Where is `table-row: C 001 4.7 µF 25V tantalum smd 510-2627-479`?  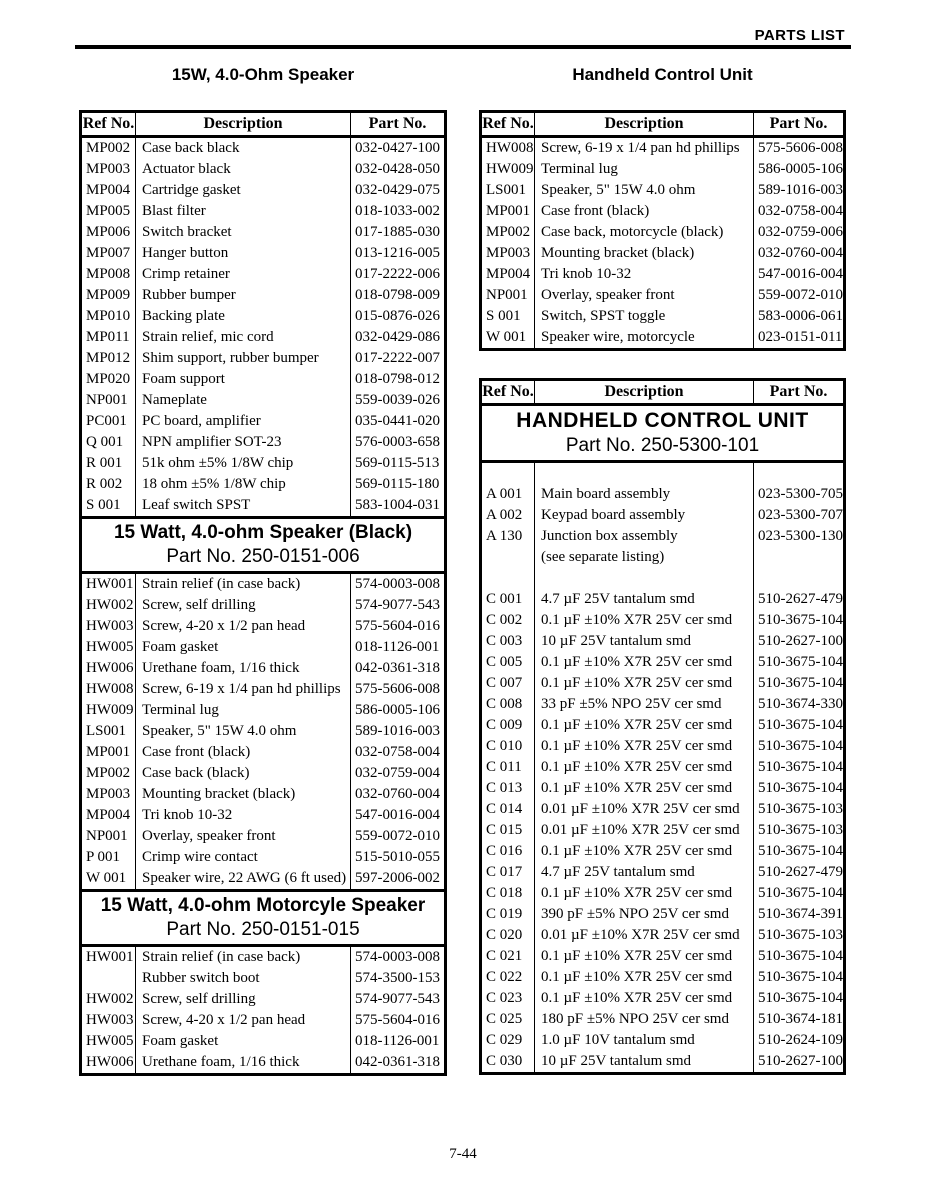 table-row: C 001 4.7 µF 25V tantalum smd 510-2627-479 is located at coordinates (662, 599).